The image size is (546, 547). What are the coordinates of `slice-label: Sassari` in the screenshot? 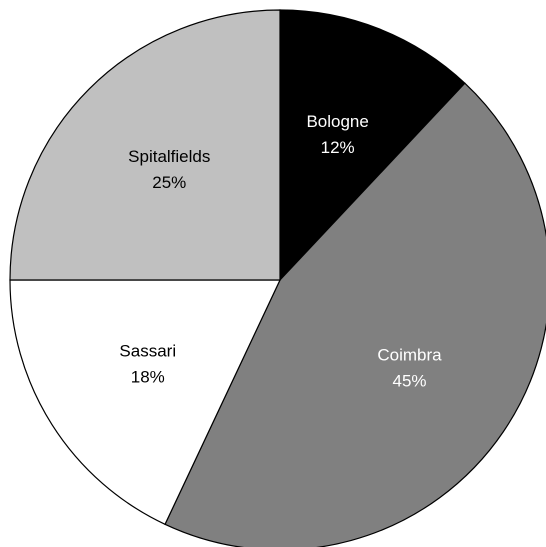 It's located at (147, 350).